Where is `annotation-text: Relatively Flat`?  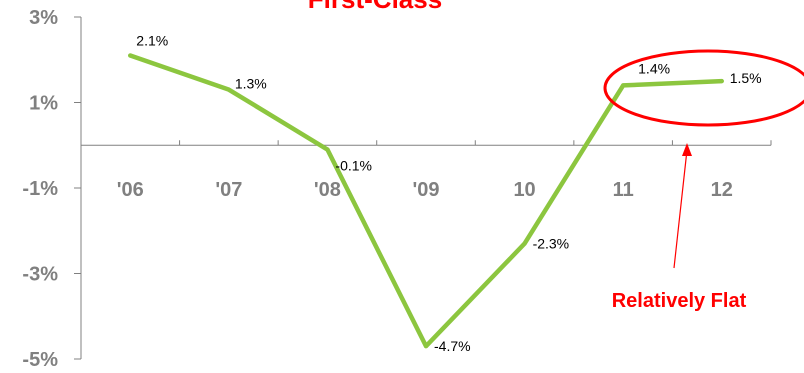
annotation-text: Relatively Flat is located at coordinates (679, 301).